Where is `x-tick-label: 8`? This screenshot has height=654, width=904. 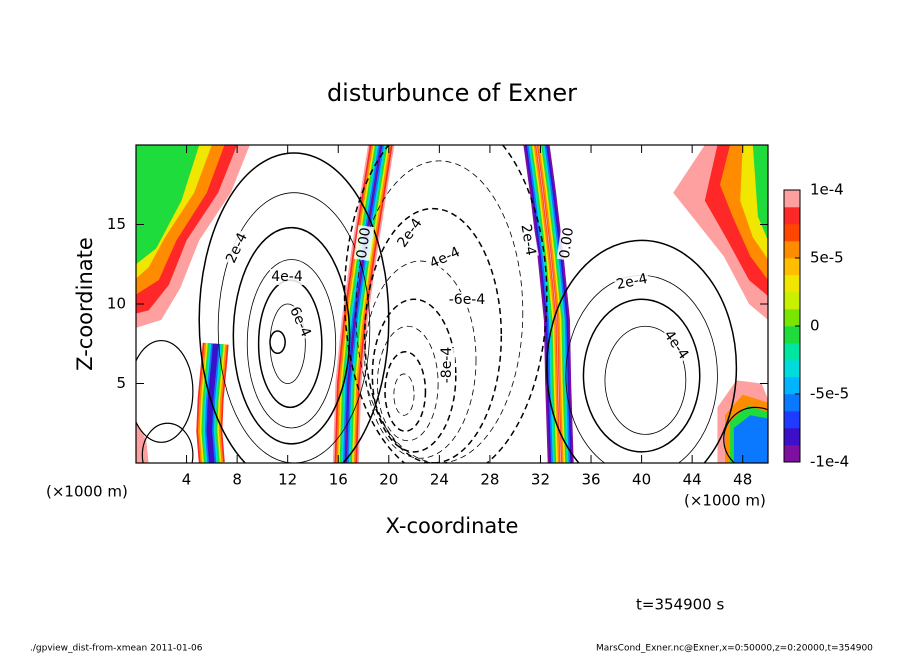
x-tick-label: 8 is located at coordinates (237, 480).